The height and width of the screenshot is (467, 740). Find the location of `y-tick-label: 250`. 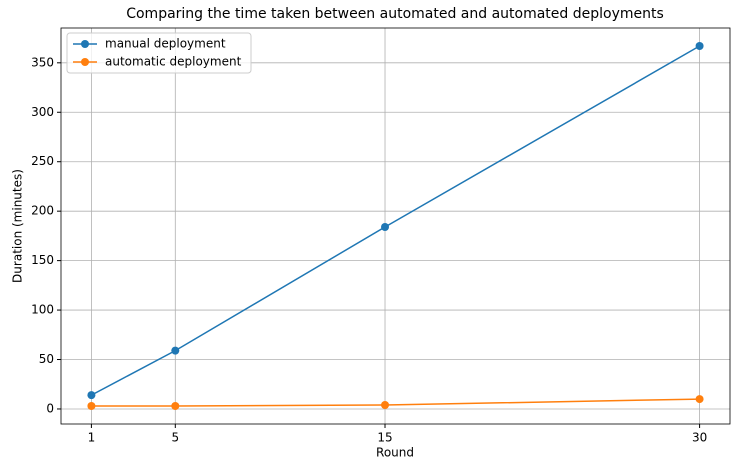

y-tick-label: 250 is located at coordinates (42, 161).